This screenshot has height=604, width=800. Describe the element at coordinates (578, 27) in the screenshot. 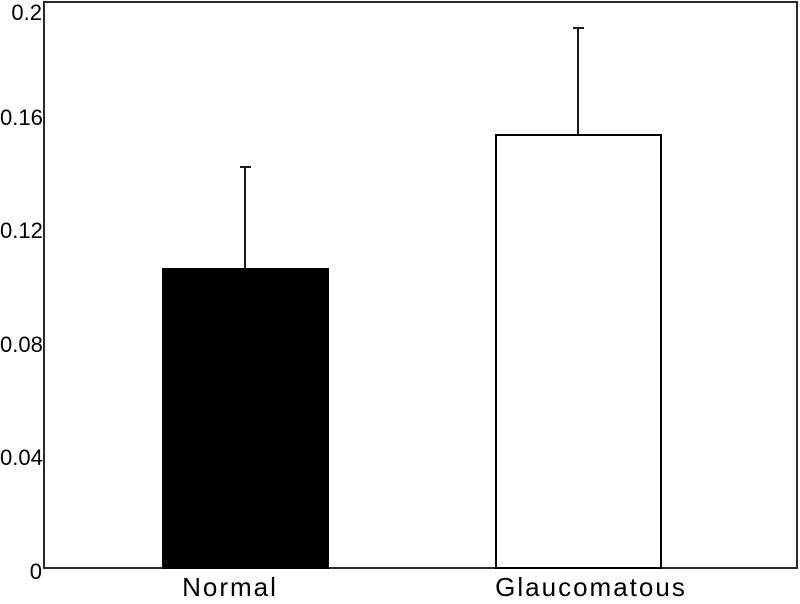

I see `error-bar-cap-glaucomatous` at that location.